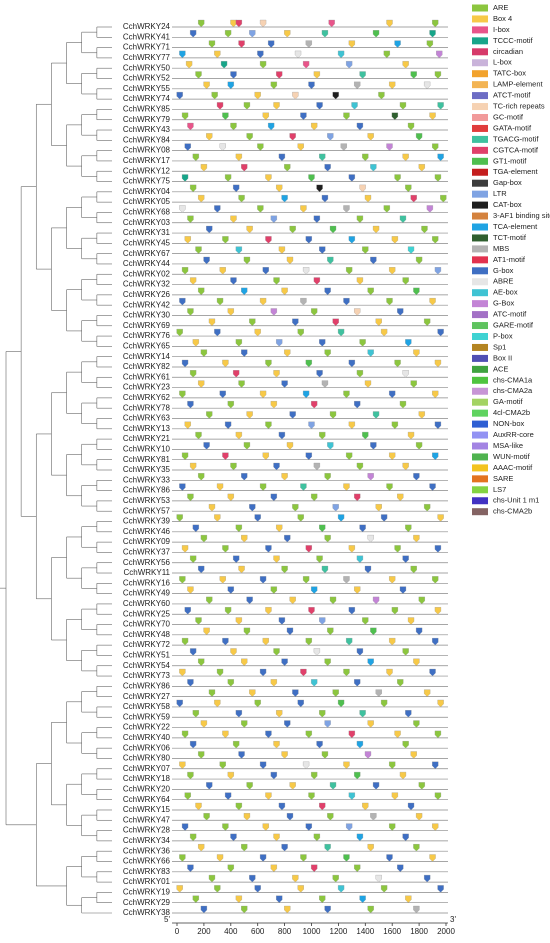  Describe the element at coordinates (231, 931) in the screenshot. I see `x-tick-label: 400` at that location.